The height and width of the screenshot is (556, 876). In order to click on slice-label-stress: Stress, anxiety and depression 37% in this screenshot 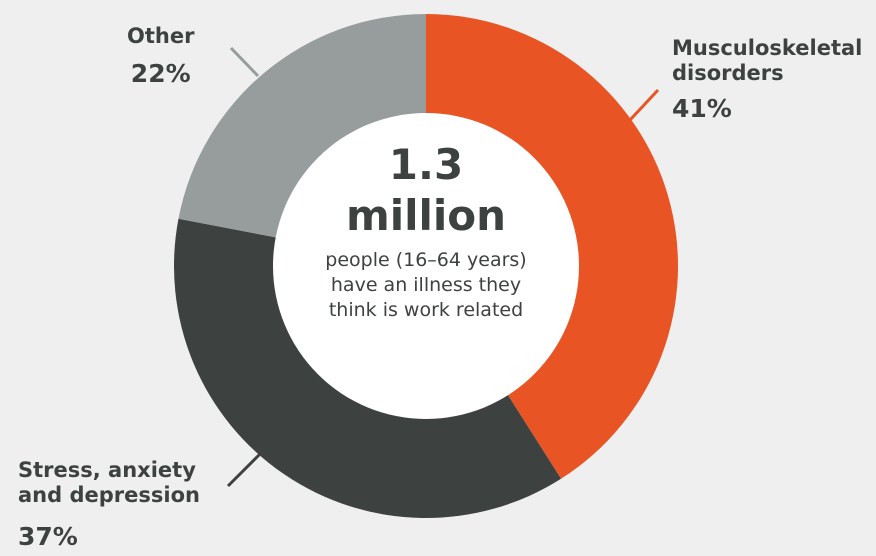, I will do `click(109, 505)`.